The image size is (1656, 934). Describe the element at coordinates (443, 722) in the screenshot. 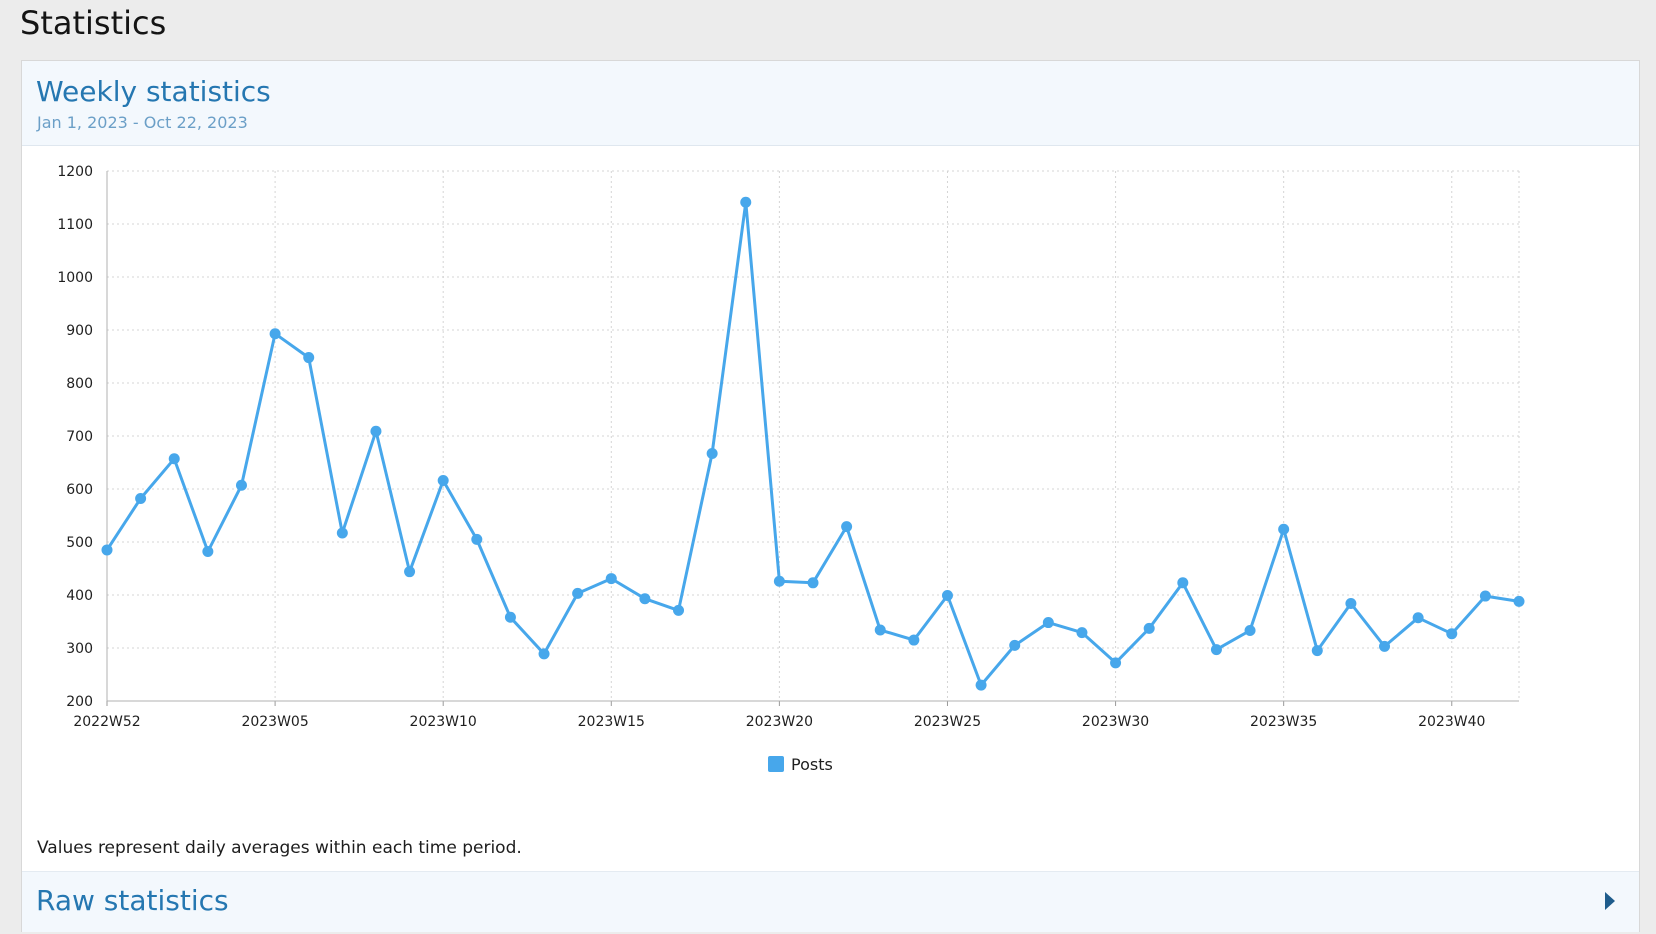

I see `x-tick-label: 2023W10` at that location.